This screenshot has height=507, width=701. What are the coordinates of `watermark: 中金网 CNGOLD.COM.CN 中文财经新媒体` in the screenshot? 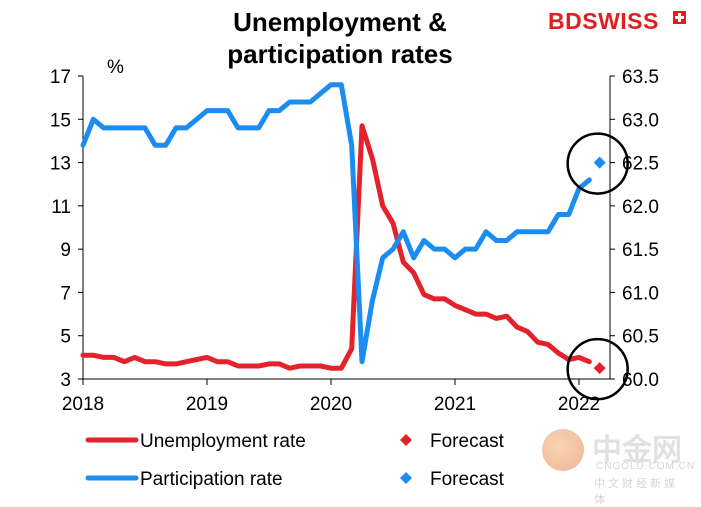 It's located at (617, 465).